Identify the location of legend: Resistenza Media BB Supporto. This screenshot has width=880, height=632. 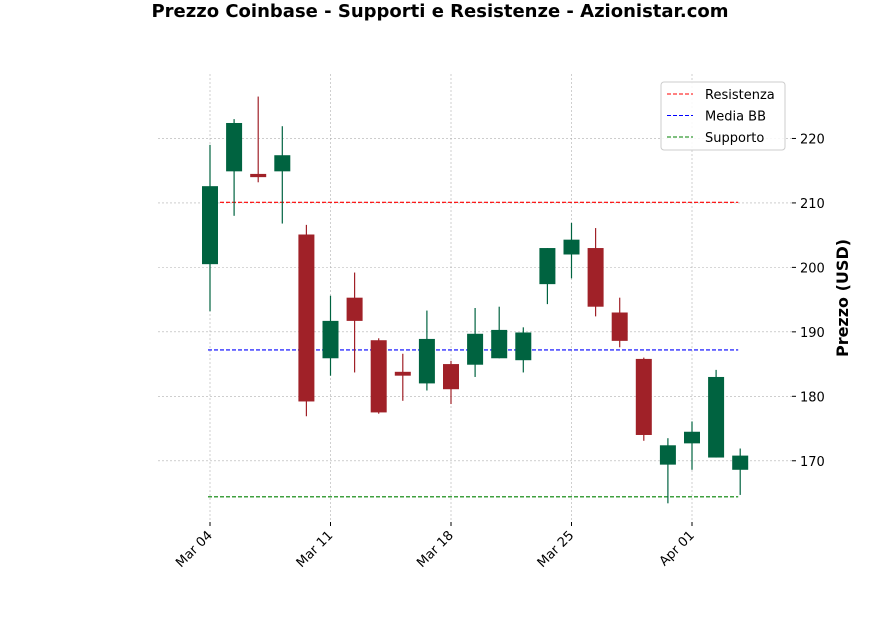
(723, 116).